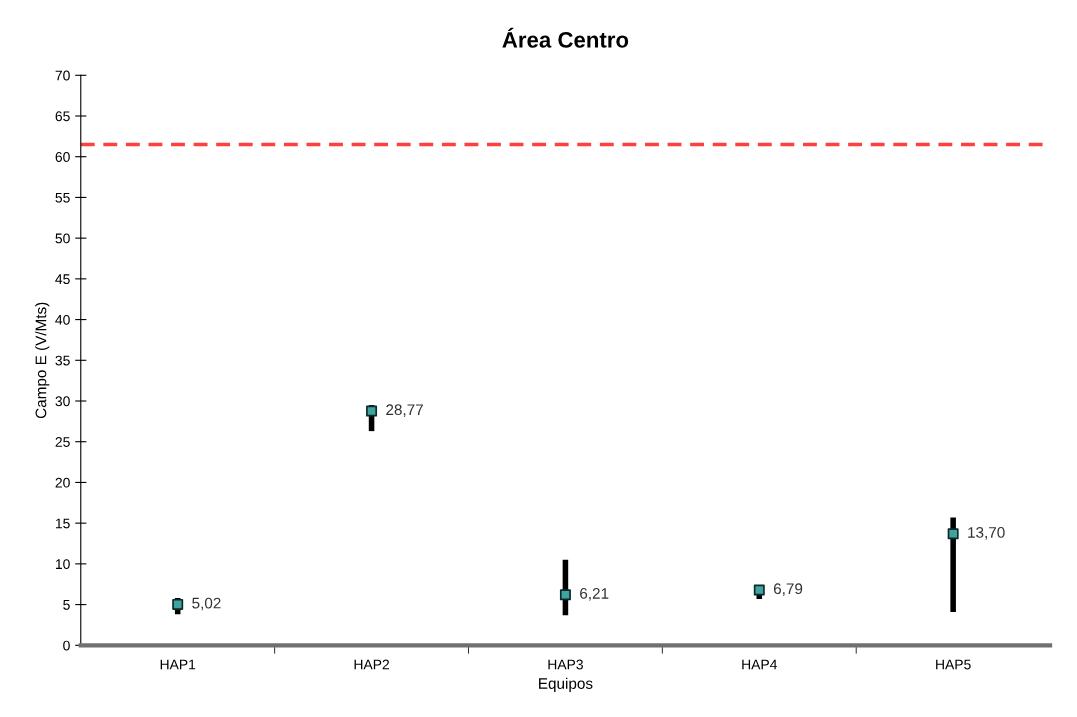 Image resolution: width=1077 pixels, height=717 pixels. Describe the element at coordinates (62, 482) in the screenshot. I see `y-tick-label: 20` at that location.